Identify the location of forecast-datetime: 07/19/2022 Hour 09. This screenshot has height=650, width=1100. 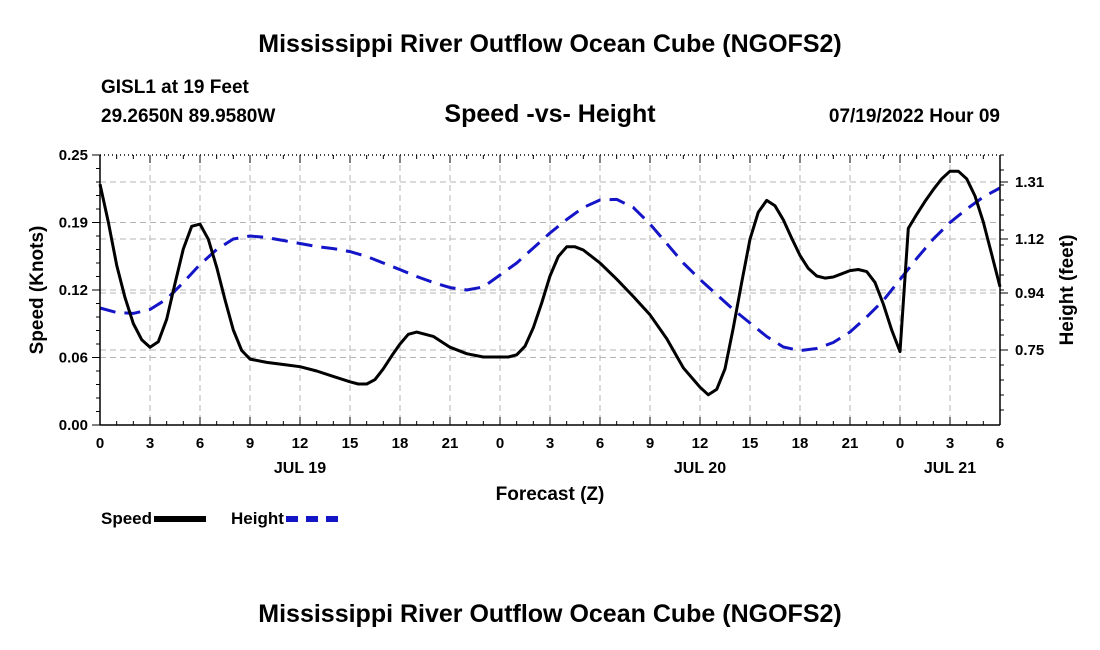
(914, 116).